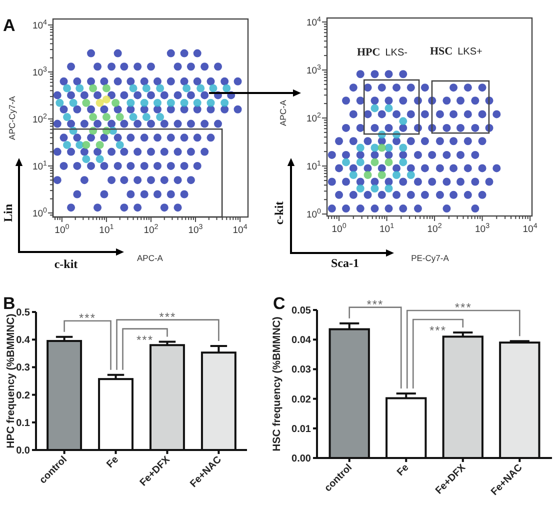  I want to click on y-axis-title: HPC frequency (%BMMNC), so click(11, 381).